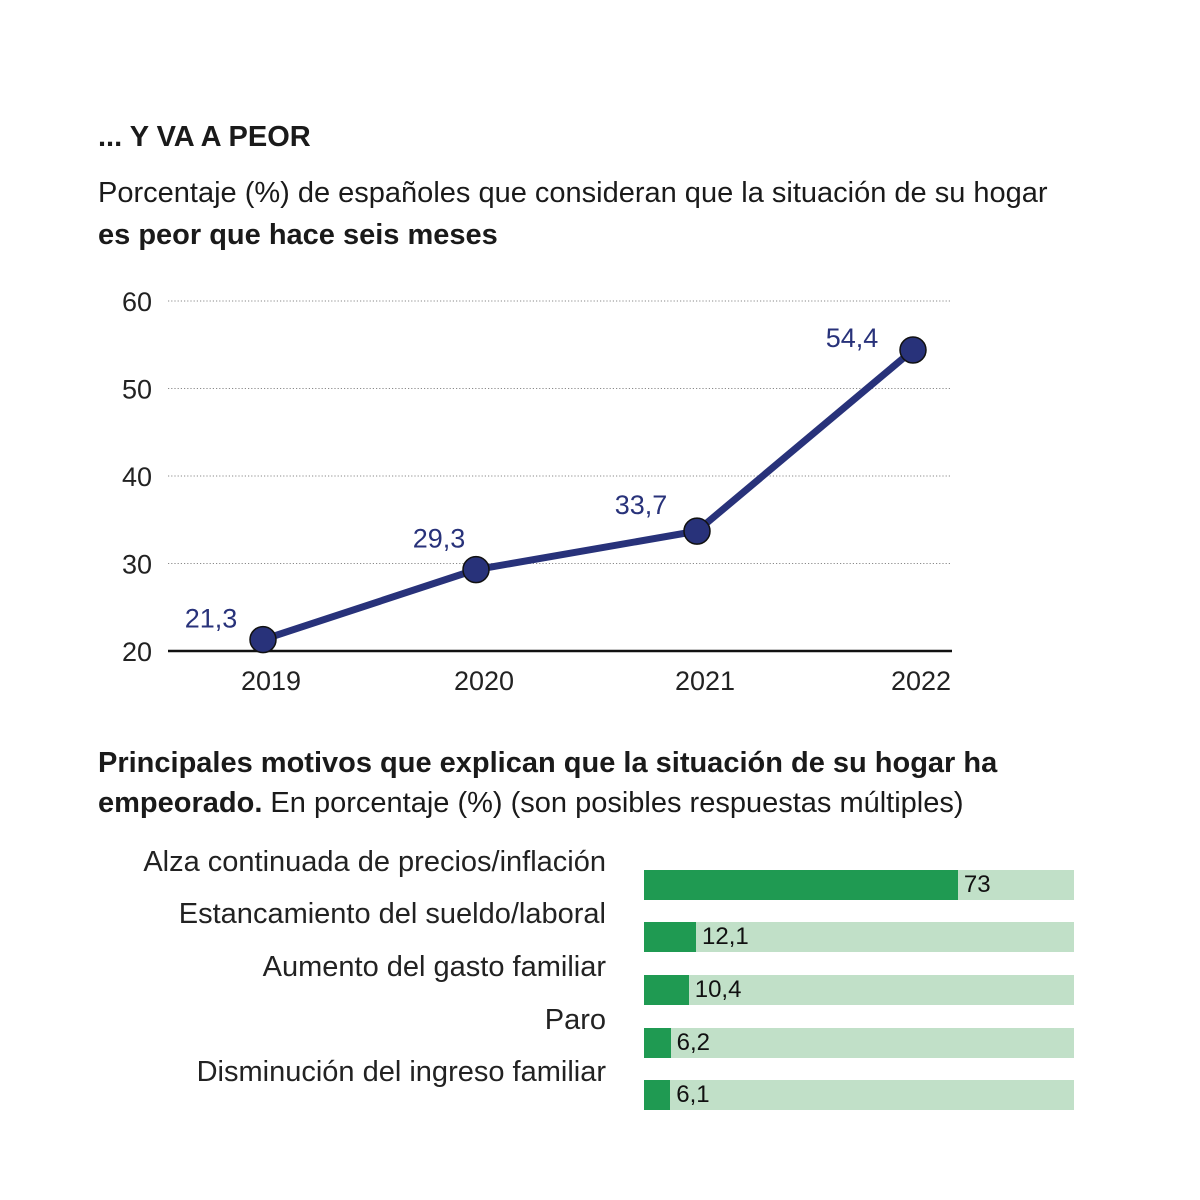  I want to click on y-tick-label: 40, so click(137, 477).